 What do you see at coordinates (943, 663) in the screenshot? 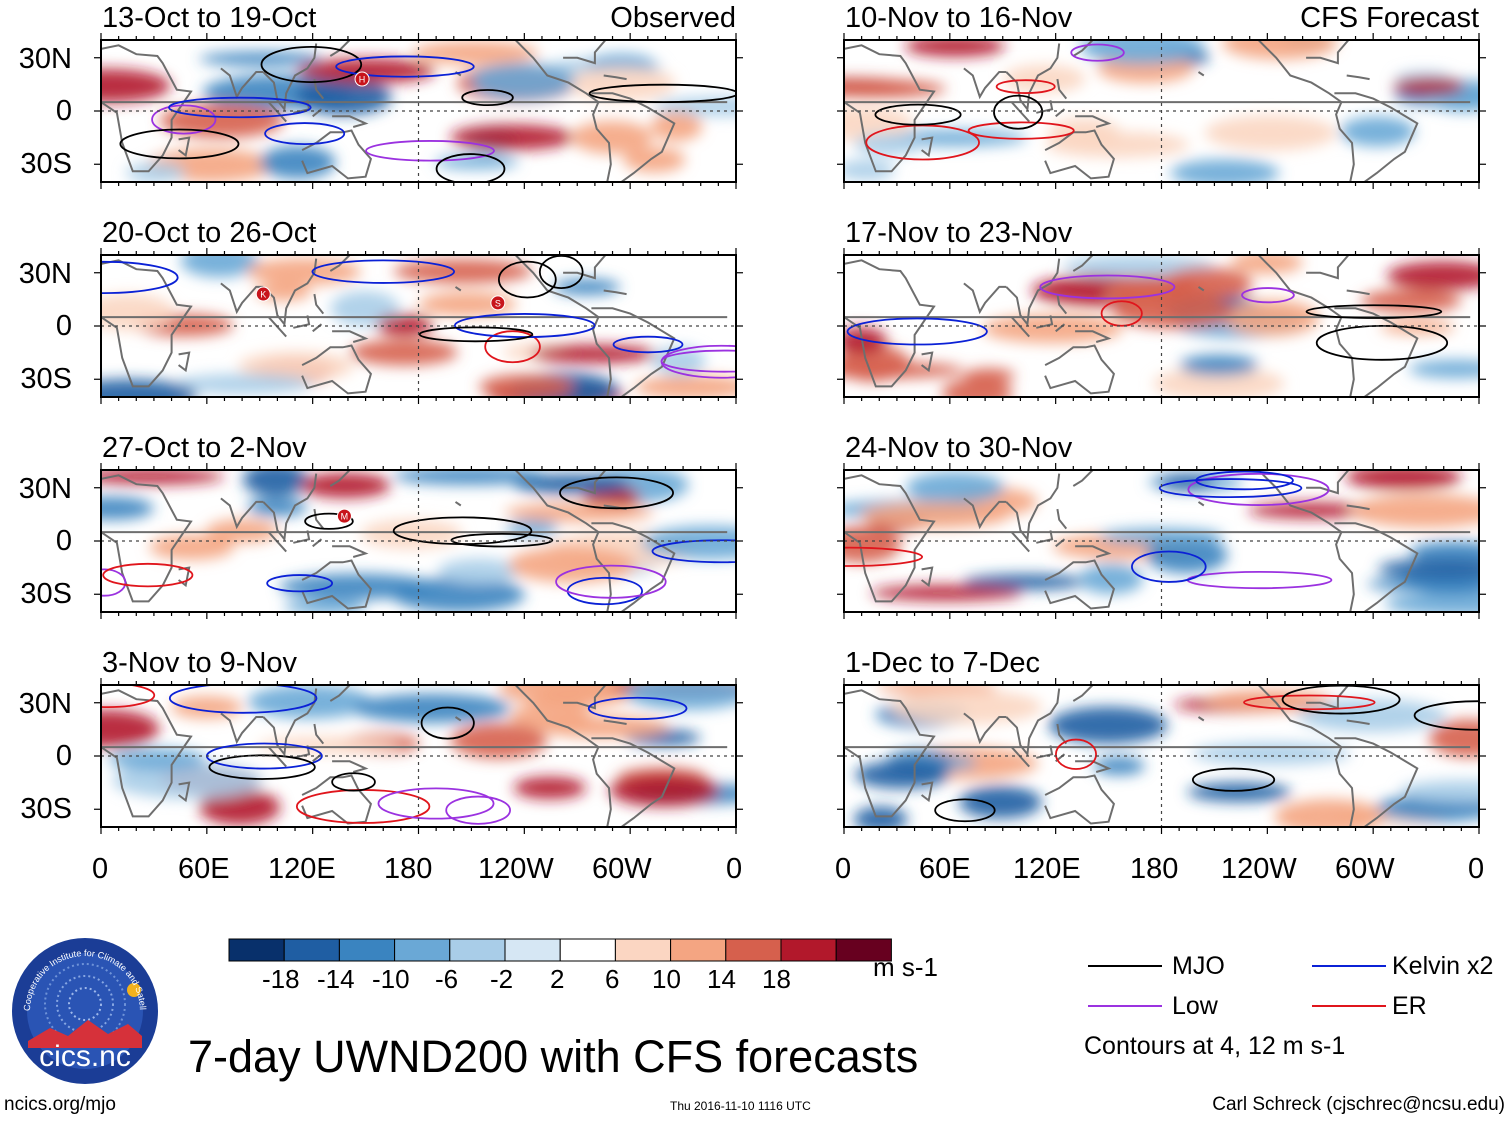
I see `panel-title-8: 1-Dec to 7-Dec` at bounding box center [943, 663].